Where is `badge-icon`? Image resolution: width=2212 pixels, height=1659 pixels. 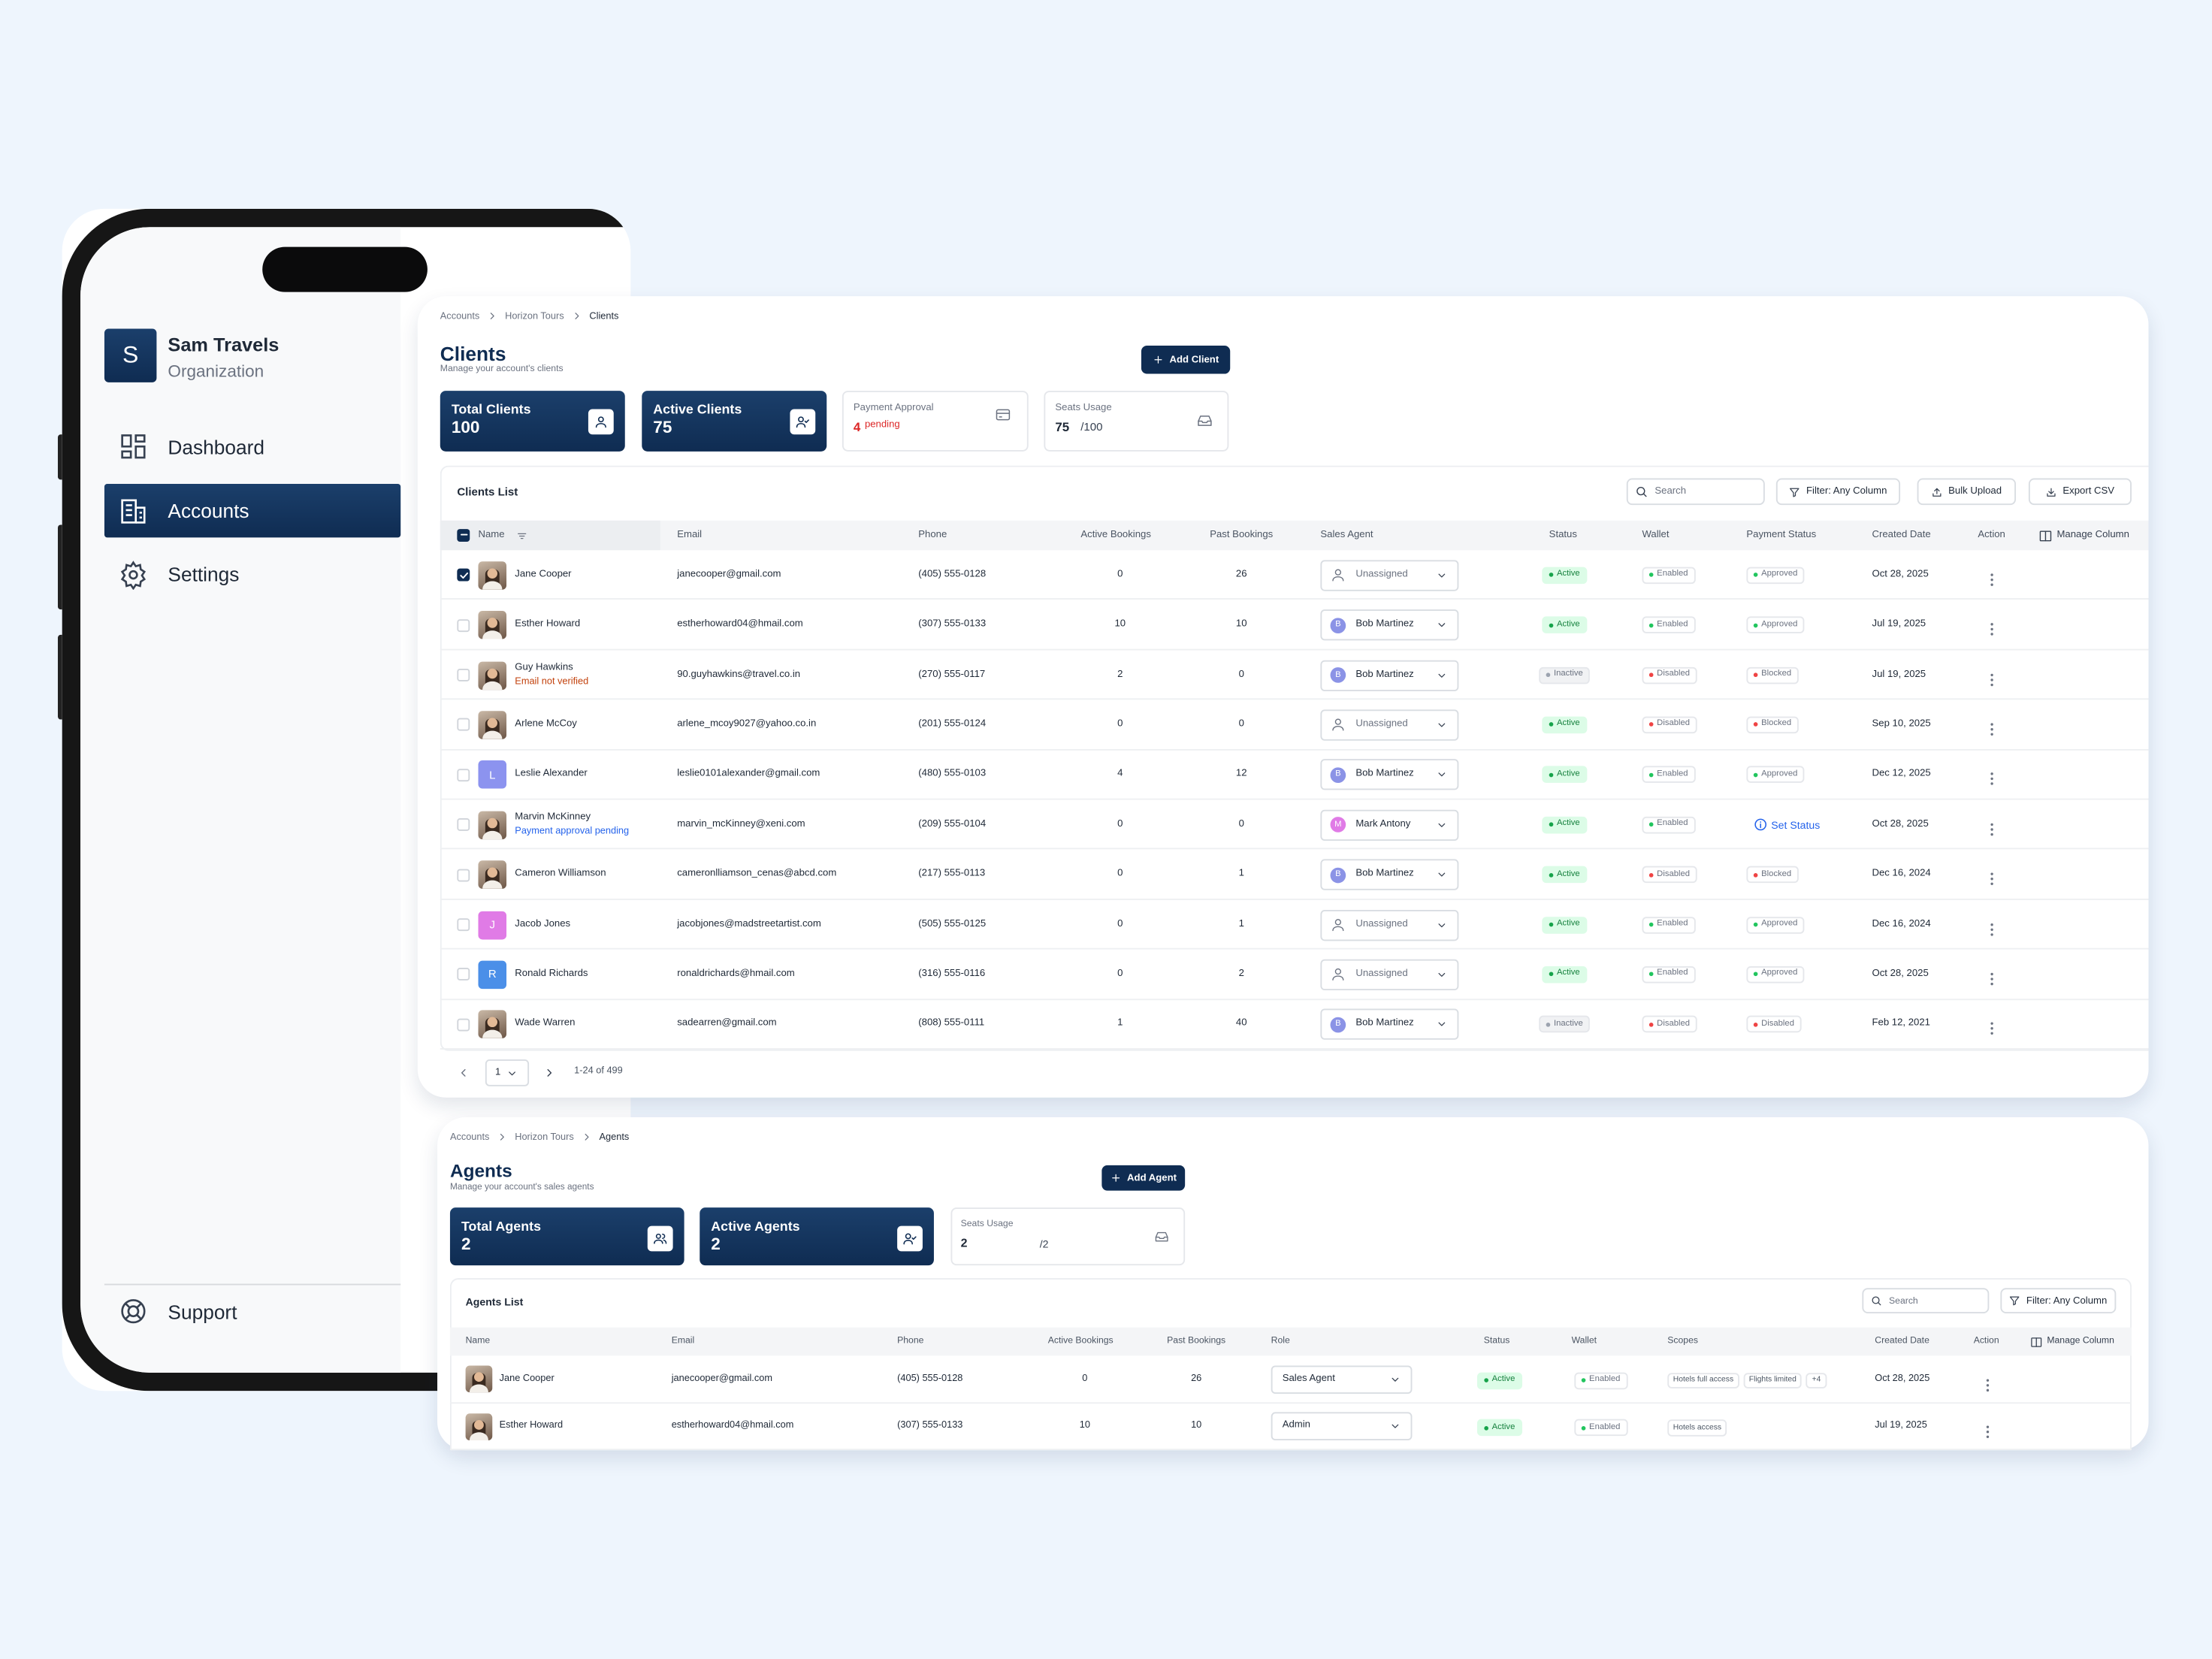 badge-icon is located at coordinates (1761, 825).